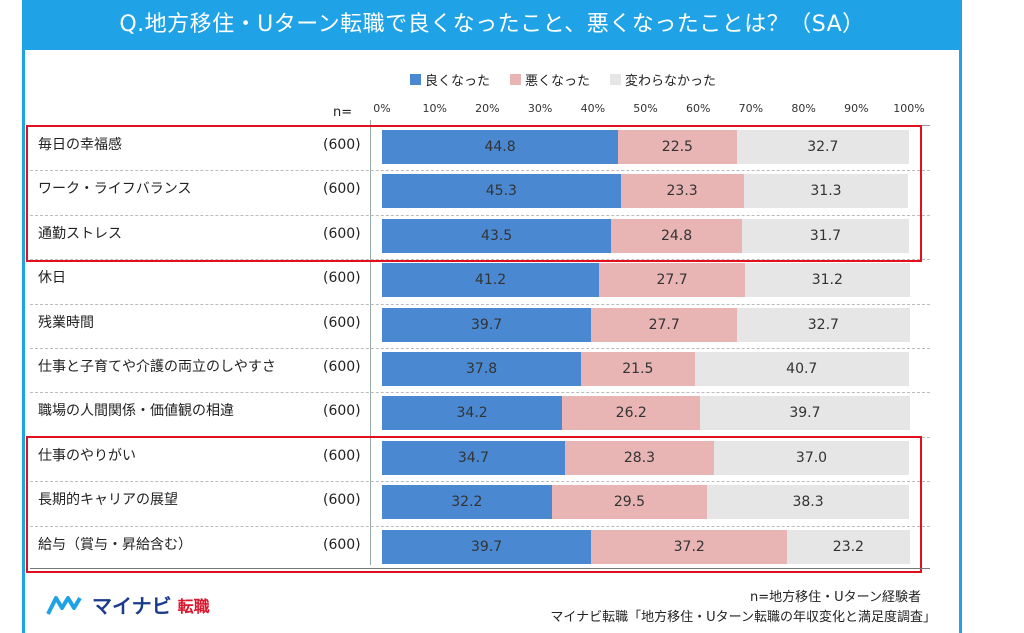 The height and width of the screenshot is (633, 1024). Describe the element at coordinates (497, 235) in the screenshot. I see `bar-segment-good: 43.5` at that location.